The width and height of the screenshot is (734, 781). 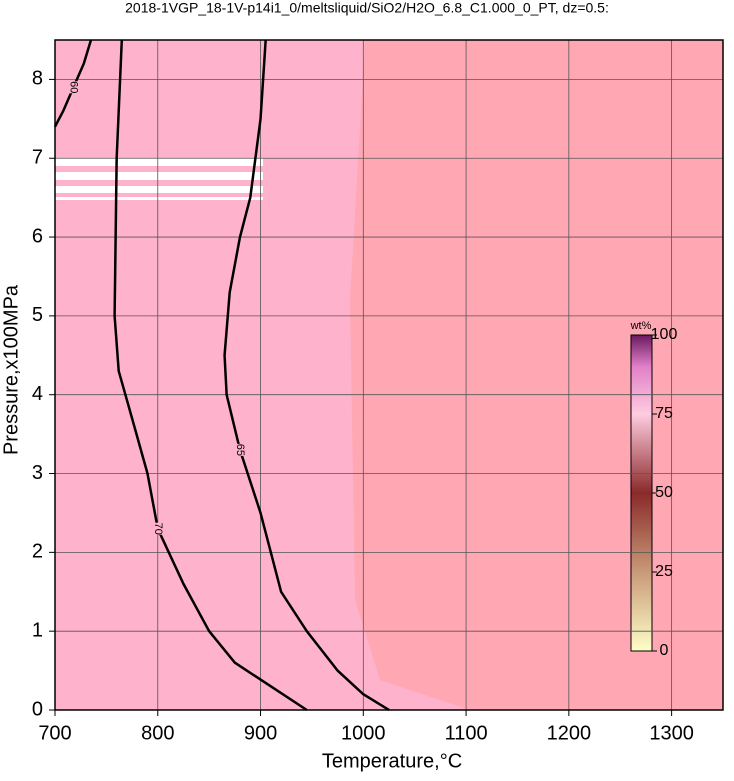 What do you see at coordinates (11, 369) in the screenshot?
I see `y-axis-label: Pressure,x100MPa` at bounding box center [11, 369].